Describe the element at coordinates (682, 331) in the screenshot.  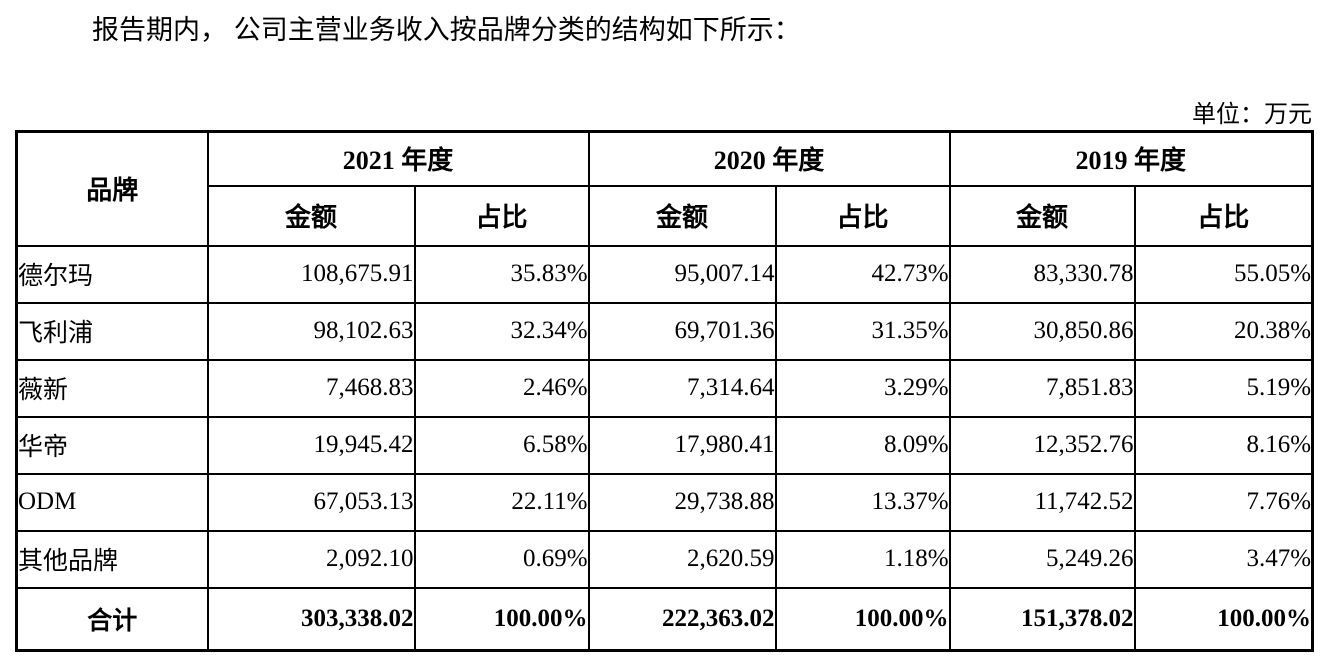
I see `amount-2020-cell: 69,701.36` at that location.